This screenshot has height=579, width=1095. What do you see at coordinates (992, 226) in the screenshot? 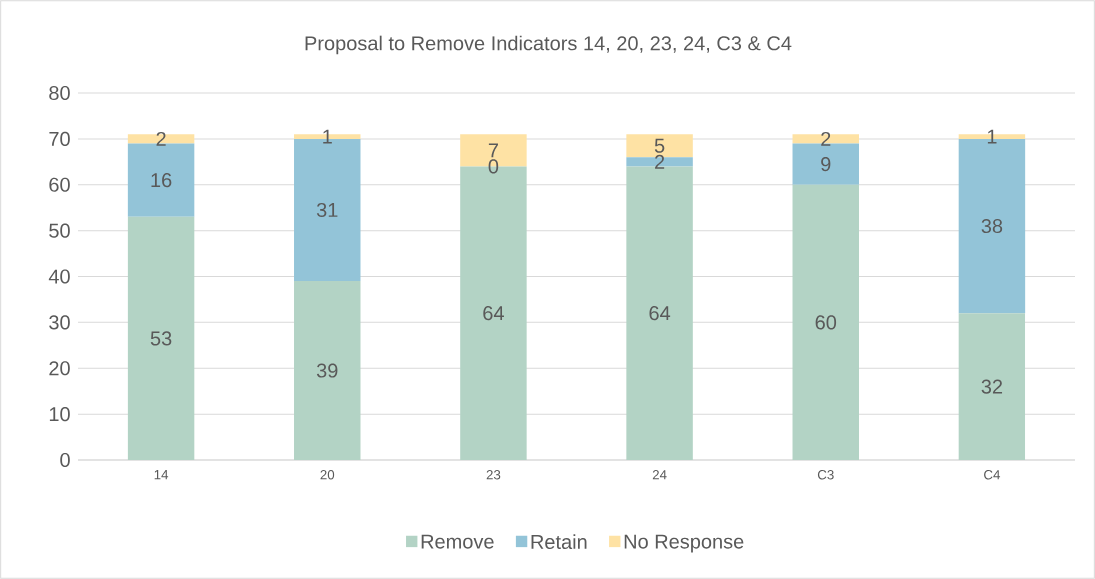
I see `data-label: 38` at bounding box center [992, 226].